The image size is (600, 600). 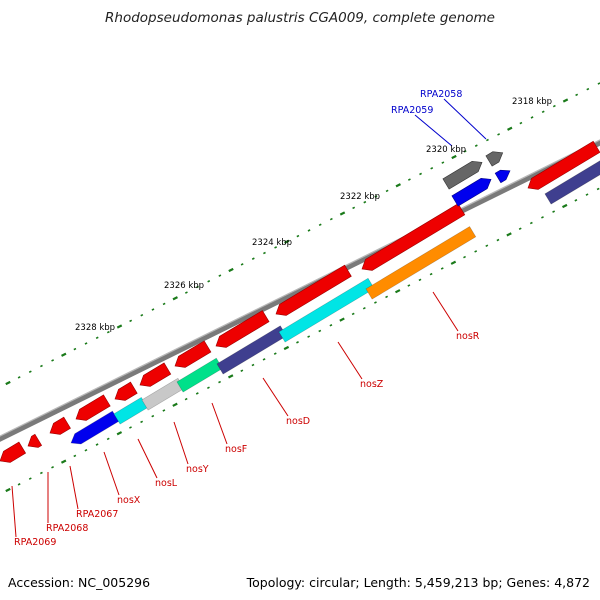 I want to click on cds-blue-feature-rpa2058, so click(x=502, y=176).